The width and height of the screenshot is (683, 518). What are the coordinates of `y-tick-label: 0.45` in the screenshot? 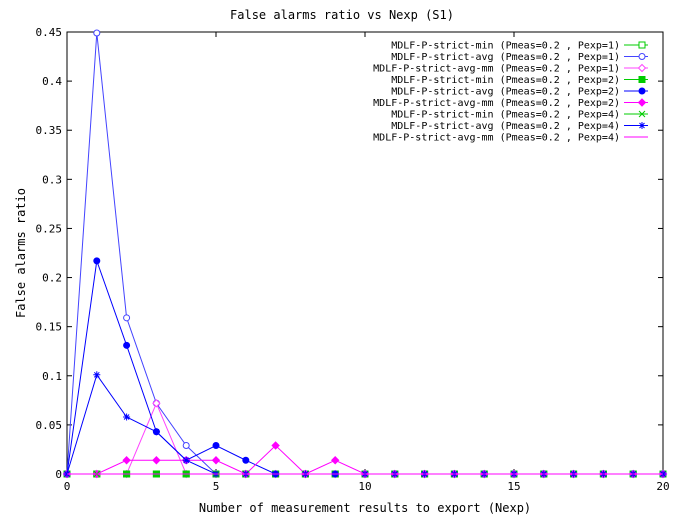 It's located at (49, 32).